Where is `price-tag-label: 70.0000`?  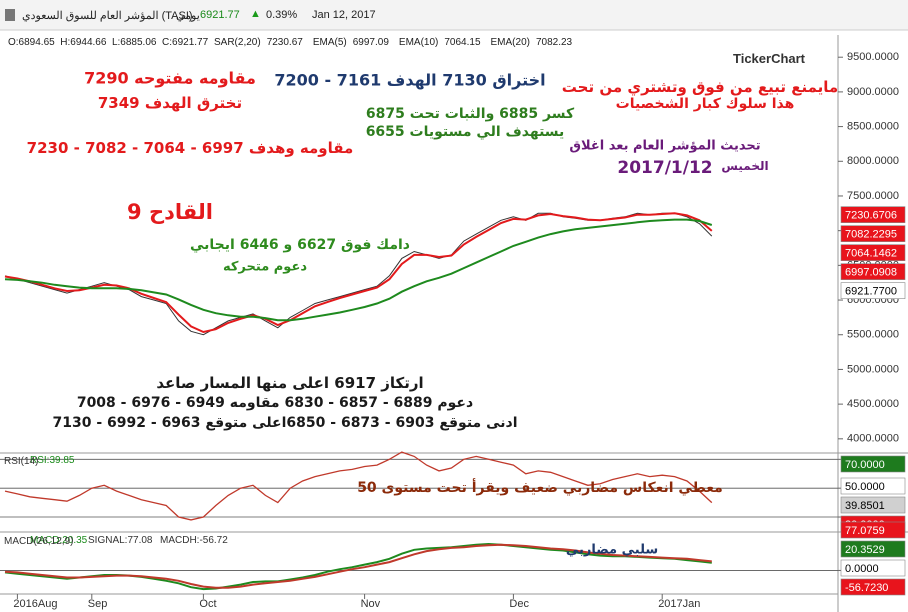 price-tag-label: 70.0000 is located at coordinates (865, 465).